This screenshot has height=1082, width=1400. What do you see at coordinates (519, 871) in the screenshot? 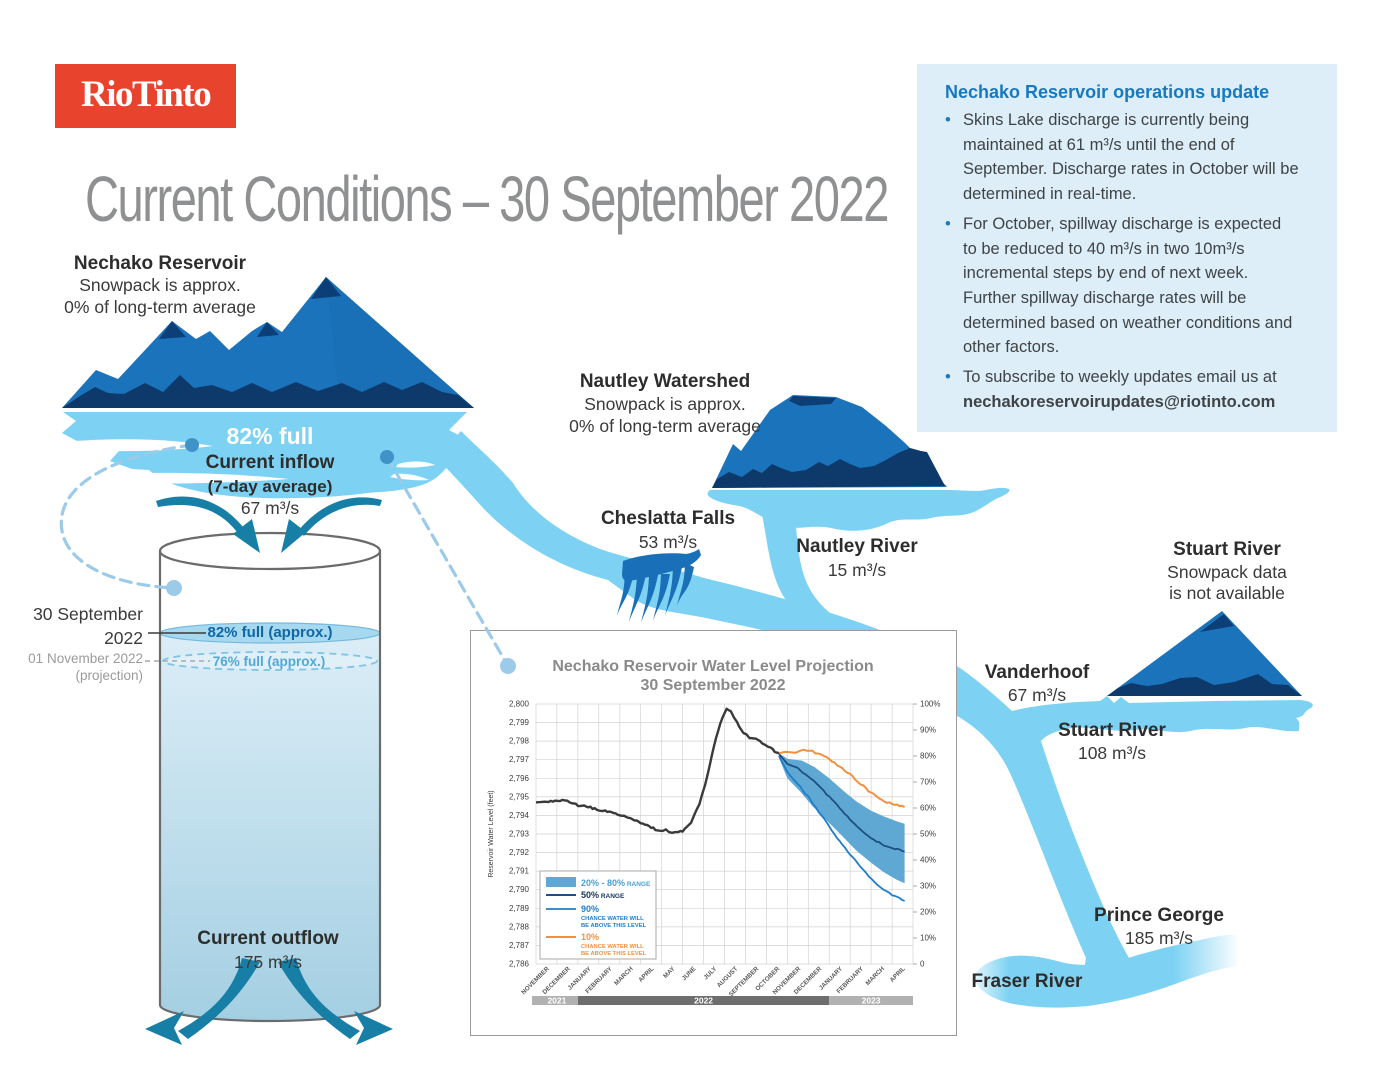
I see `svg-text: 2,791` at bounding box center [519, 871].